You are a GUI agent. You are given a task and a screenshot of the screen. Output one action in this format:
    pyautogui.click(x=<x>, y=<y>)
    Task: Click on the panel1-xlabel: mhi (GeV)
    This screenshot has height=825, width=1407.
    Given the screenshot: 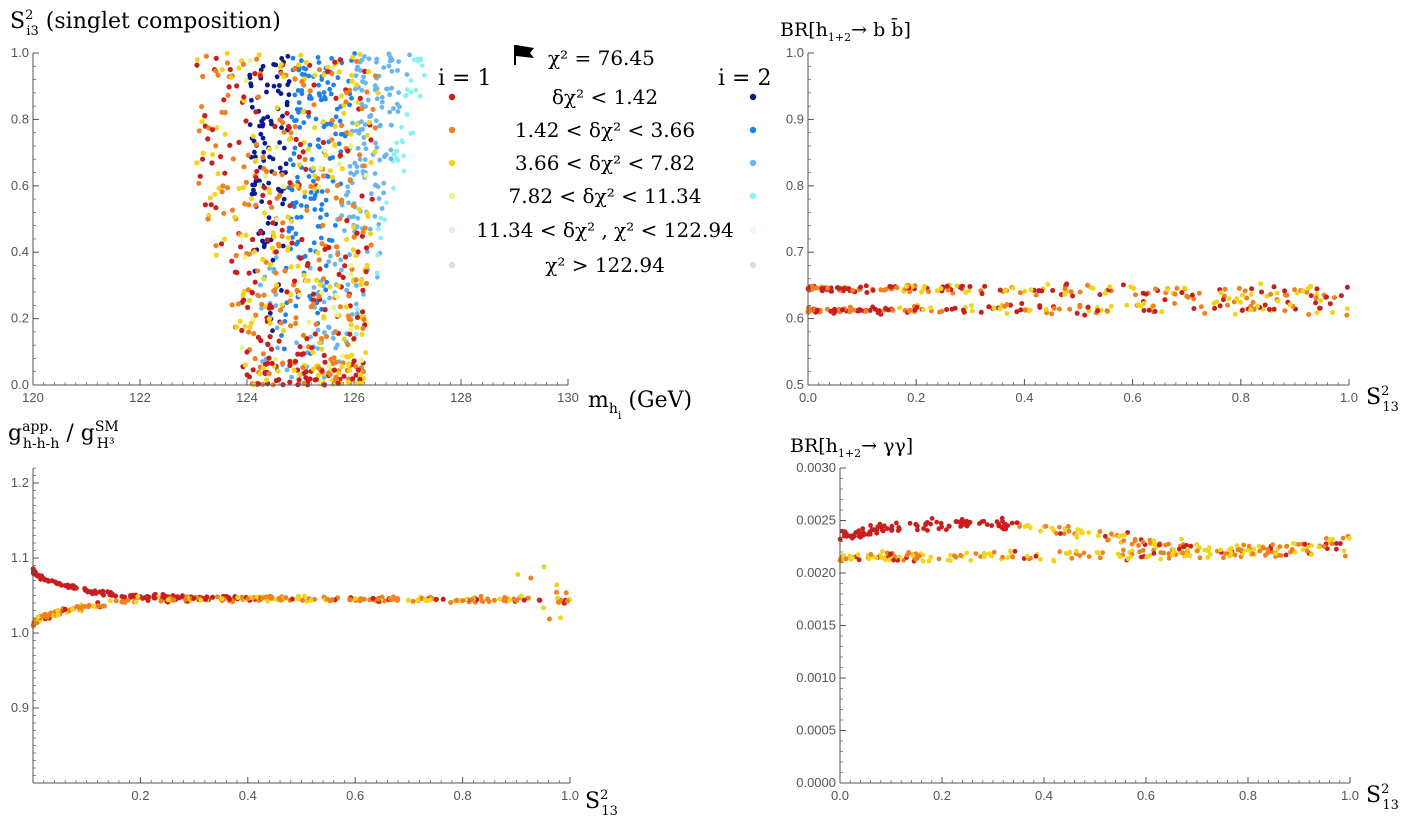 What is the action you would take?
    pyautogui.click(x=640, y=405)
    